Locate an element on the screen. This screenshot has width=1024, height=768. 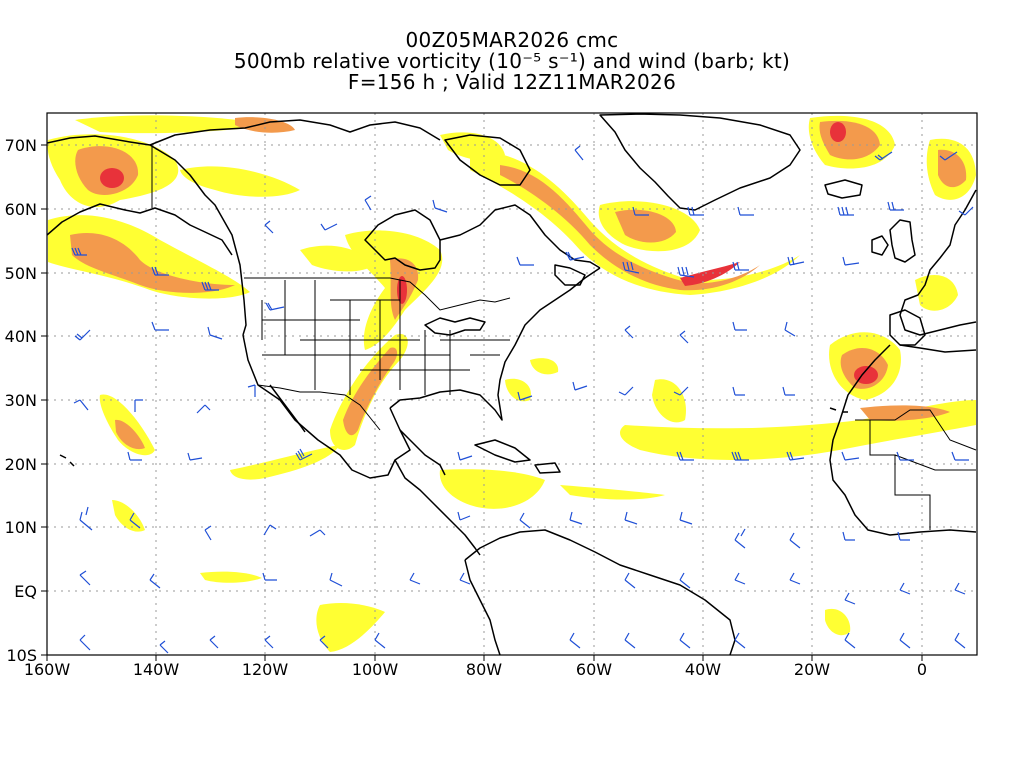
coast-great-lakes is located at coordinates (455, 326).